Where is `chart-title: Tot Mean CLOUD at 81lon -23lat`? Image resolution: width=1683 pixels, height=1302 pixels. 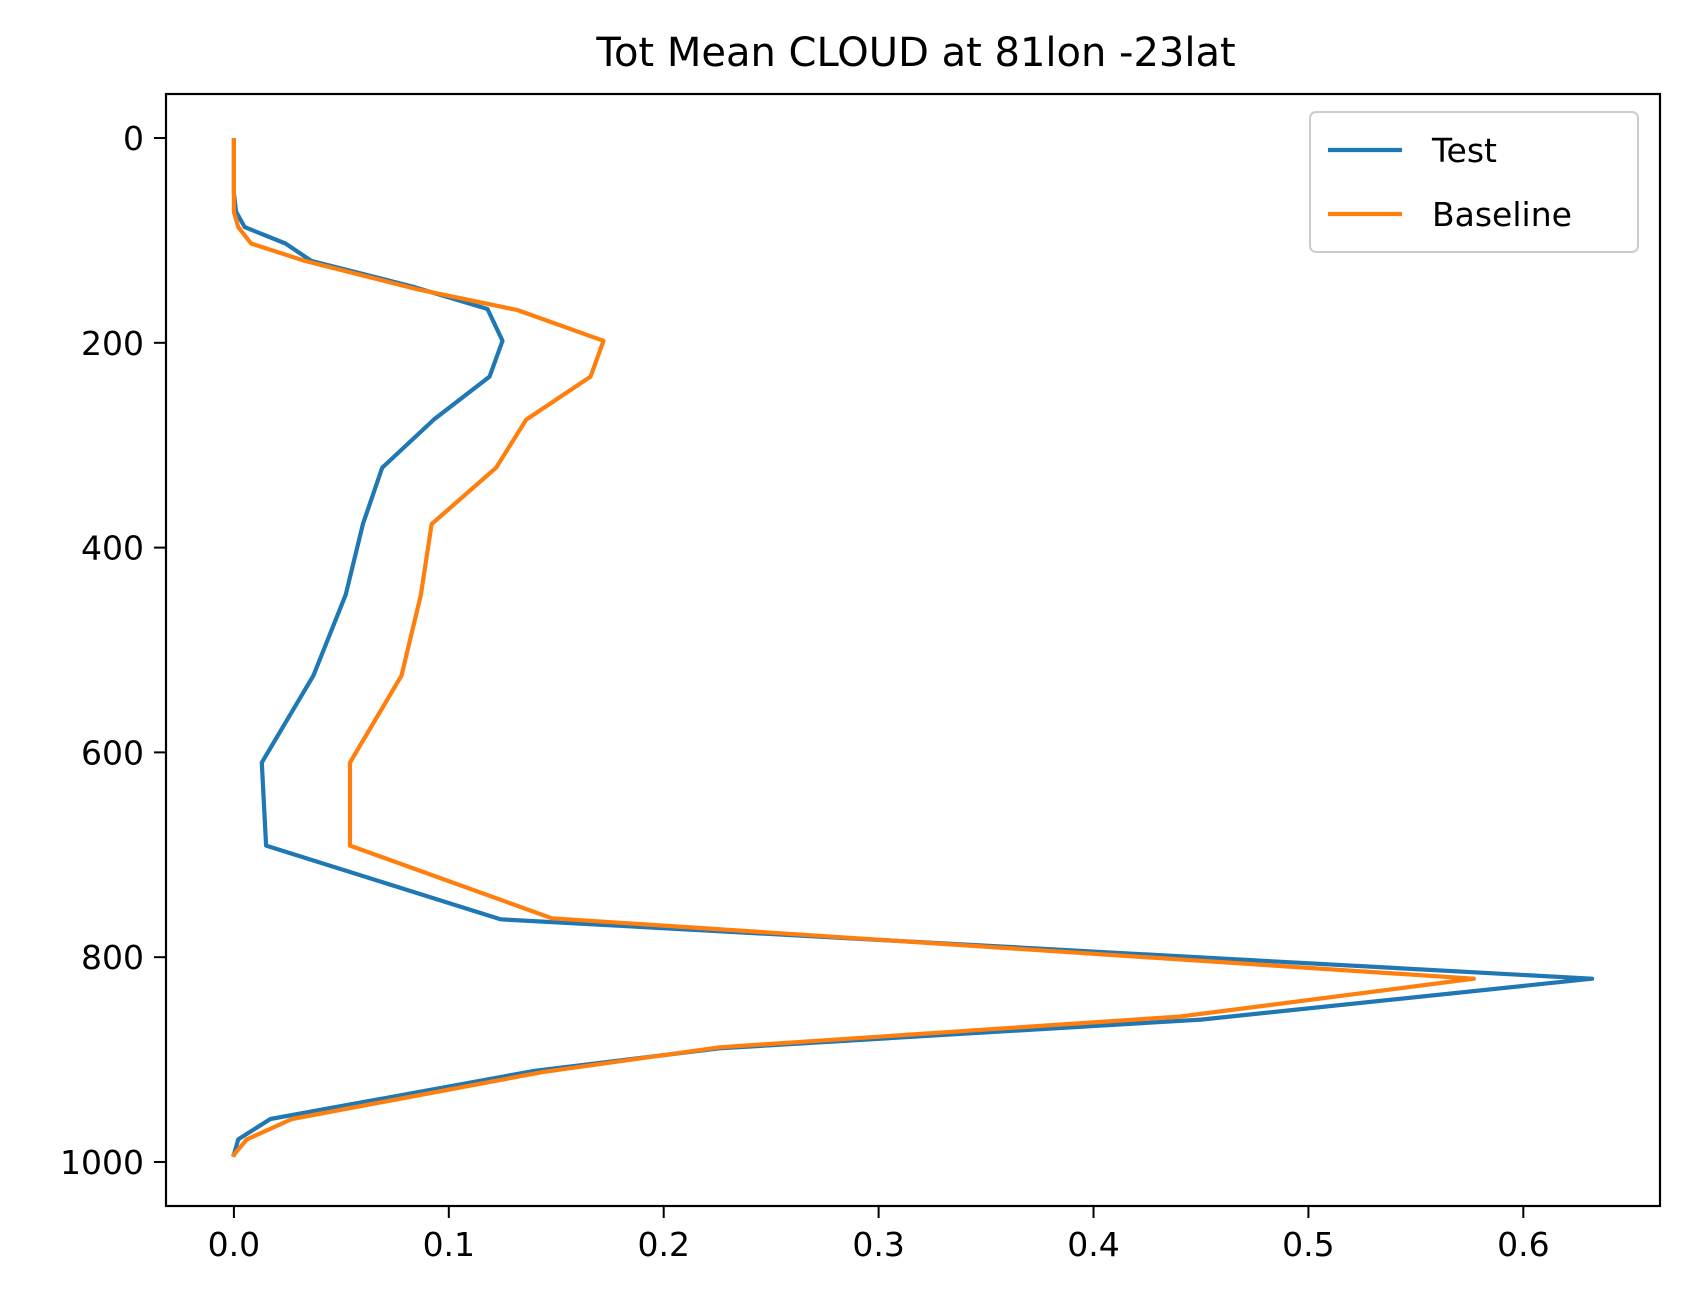
chart-title: Tot Mean CLOUD at 81lon -23lat is located at coordinates (915, 53).